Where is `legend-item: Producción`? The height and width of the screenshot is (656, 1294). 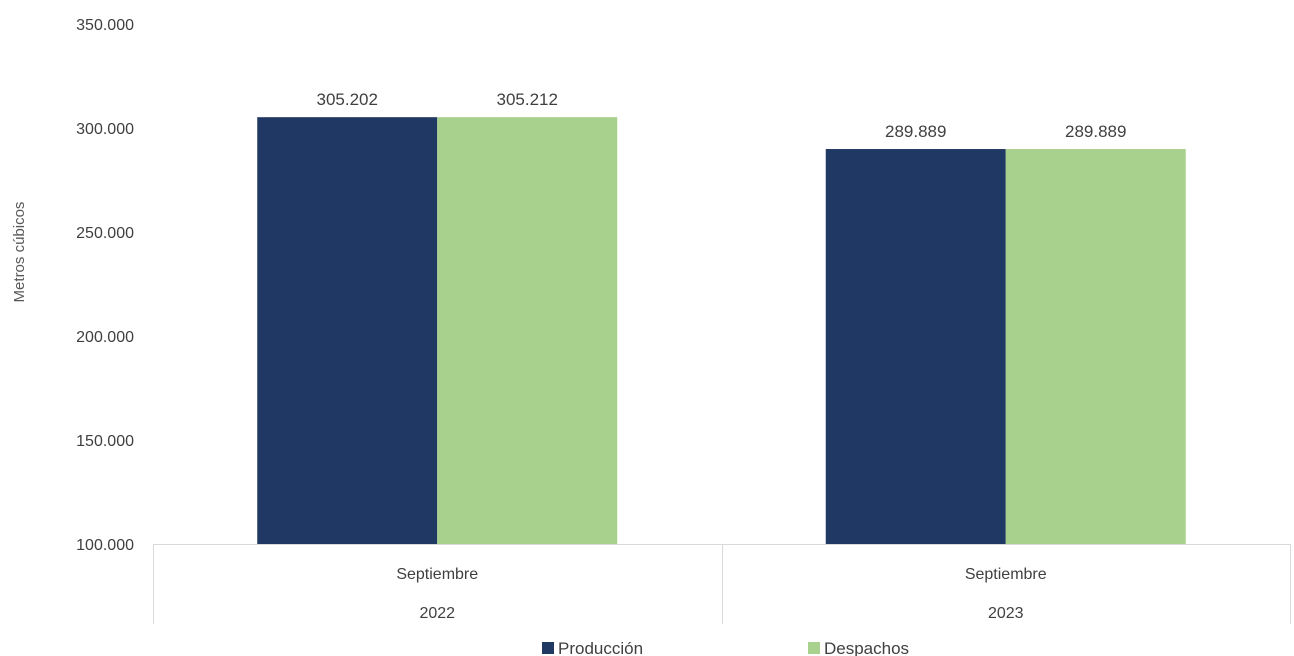 legend-item: Producción is located at coordinates (592, 647).